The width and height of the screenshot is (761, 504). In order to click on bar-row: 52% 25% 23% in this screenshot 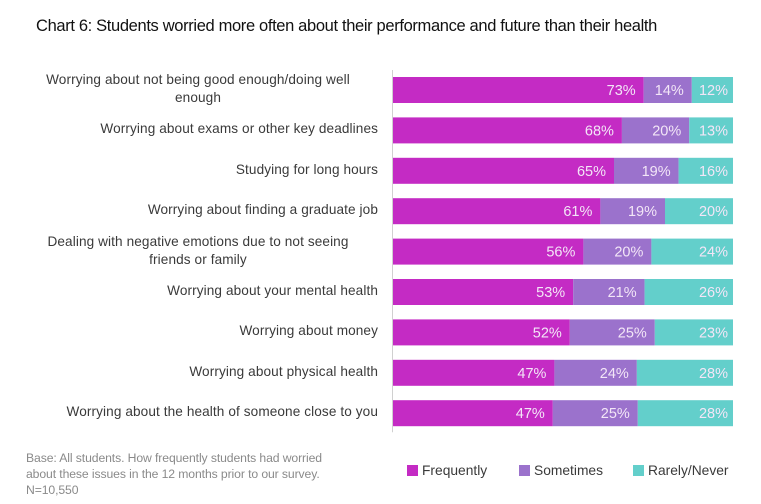, I will do `click(563, 332)`.